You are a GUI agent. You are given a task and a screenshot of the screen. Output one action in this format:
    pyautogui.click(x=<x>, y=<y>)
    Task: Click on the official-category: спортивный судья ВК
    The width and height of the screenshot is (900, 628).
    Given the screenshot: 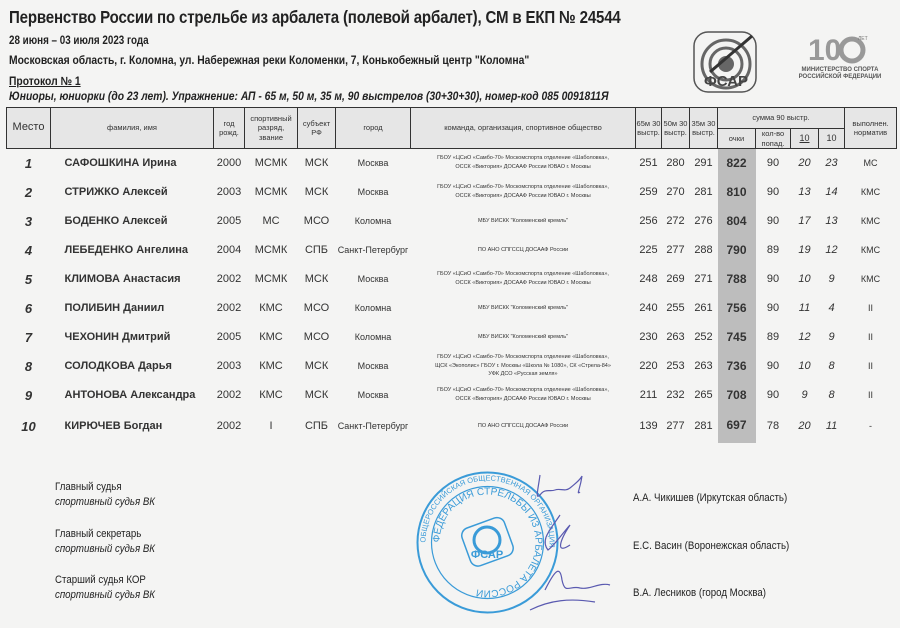 What is the action you would take?
    pyautogui.click(x=105, y=502)
    